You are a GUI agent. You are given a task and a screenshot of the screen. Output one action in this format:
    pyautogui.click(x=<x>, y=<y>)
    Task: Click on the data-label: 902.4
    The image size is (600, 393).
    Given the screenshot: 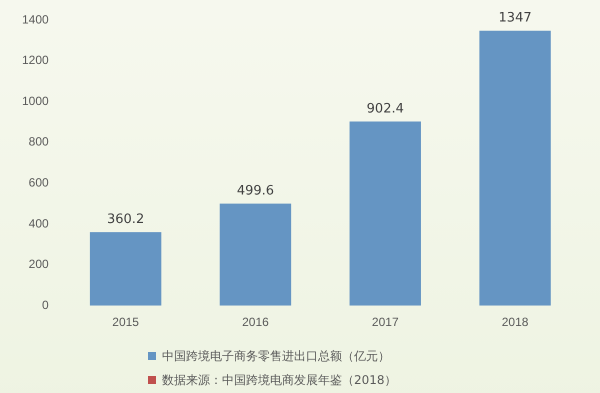 What is the action you would take?
    pyautogui.click(x=385, y=108)
    